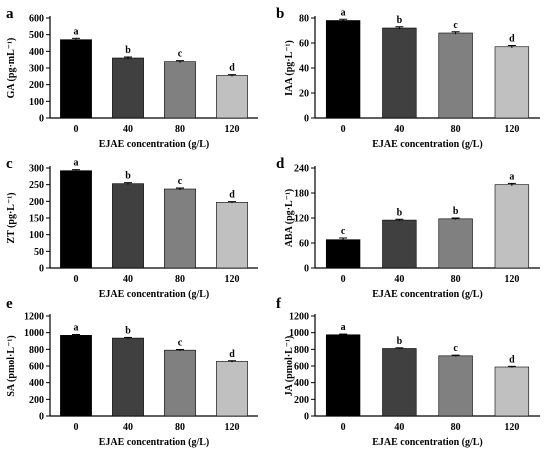 This screenshot has height=450, width=550. I want to click on y-tick-label: 1200, so click(299, 317).